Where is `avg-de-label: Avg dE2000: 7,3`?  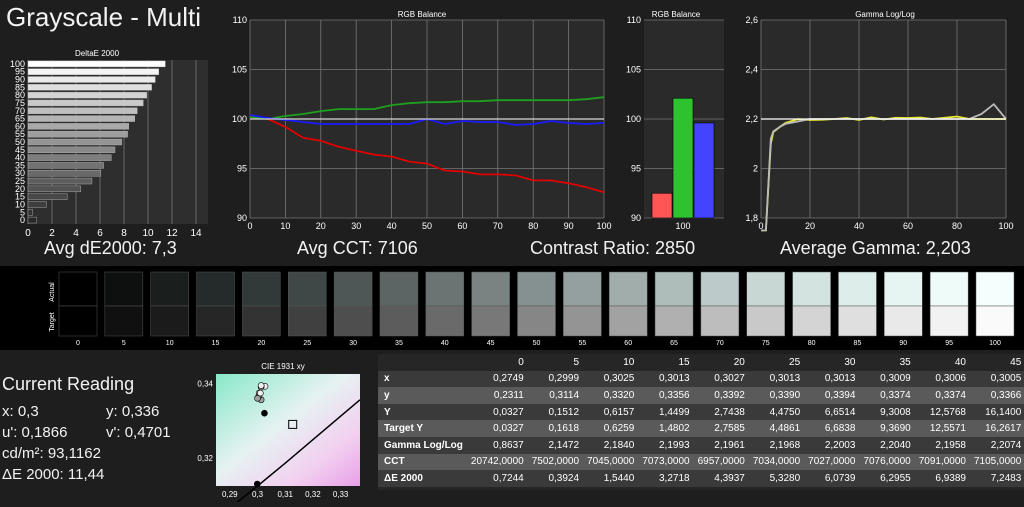 avg-de-label: Avg dE2000: 7,3 is located at coordinates (110, 248).